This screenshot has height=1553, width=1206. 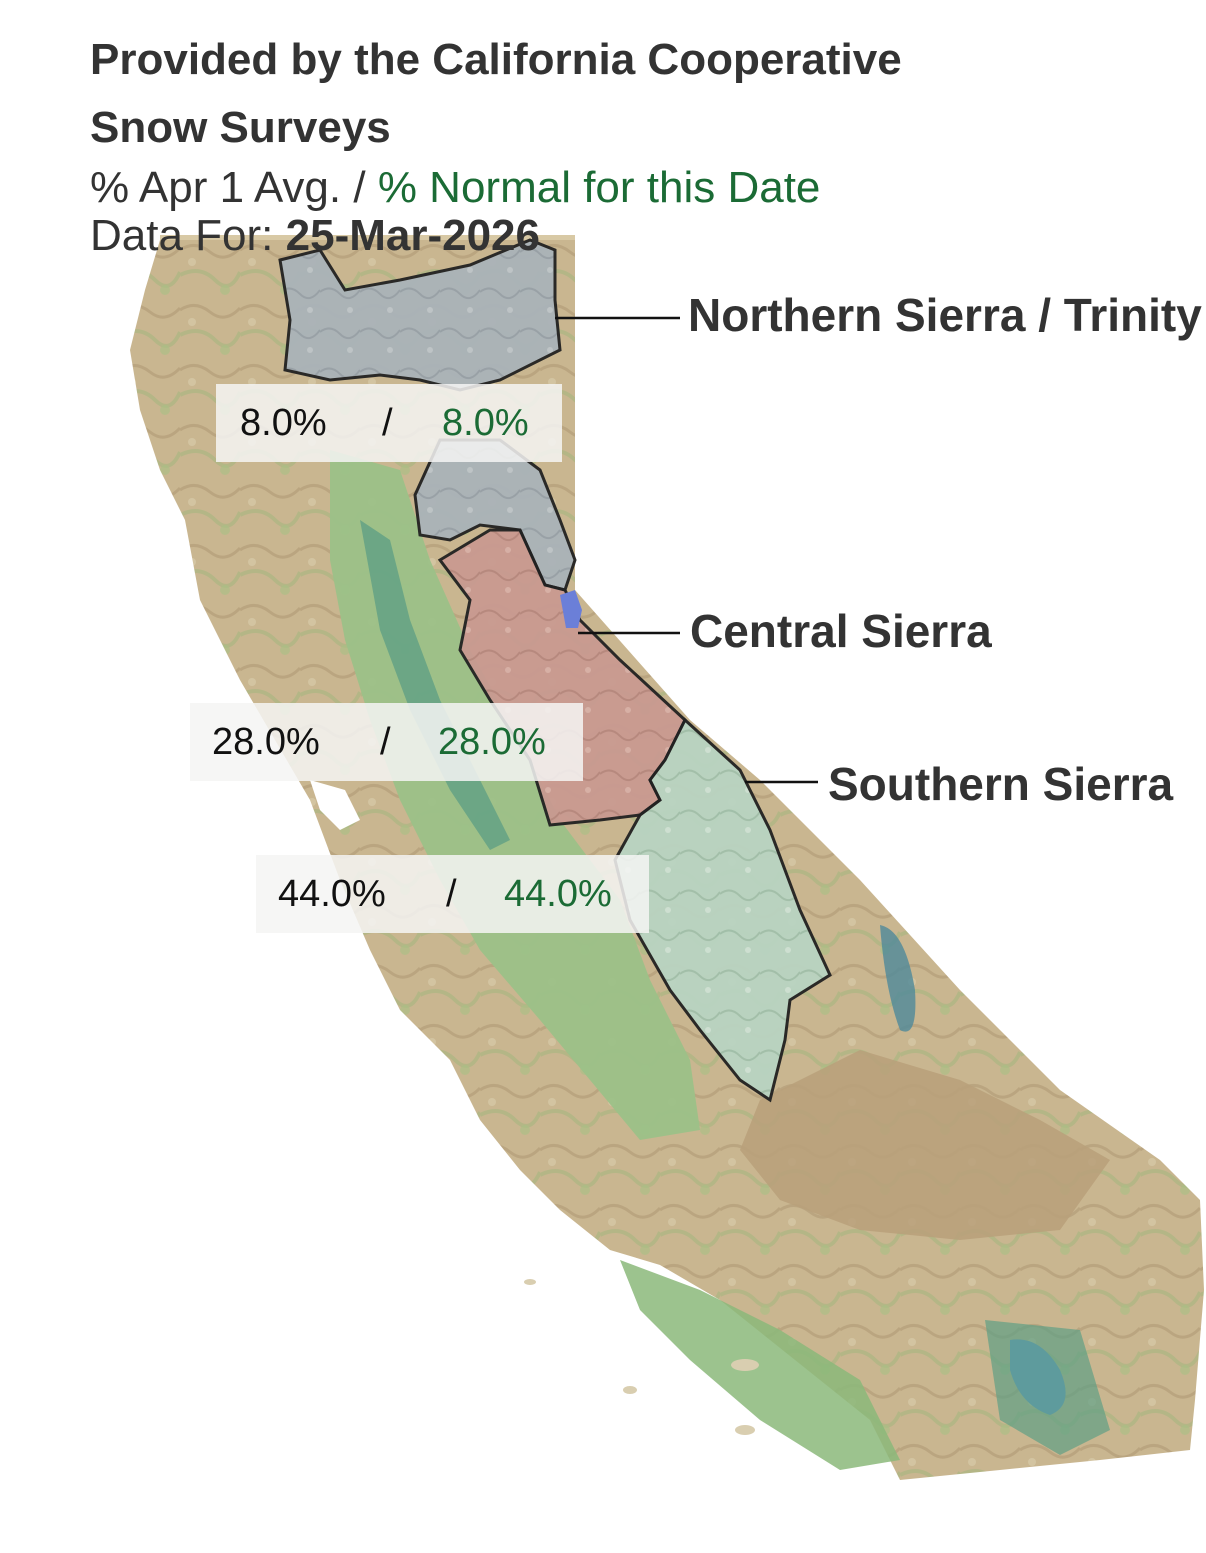 What do you see at coordinates (332, 894) in the screenshot?
I see `southern-apr1-avg: 44.0%` at bounding box center [332, 894].